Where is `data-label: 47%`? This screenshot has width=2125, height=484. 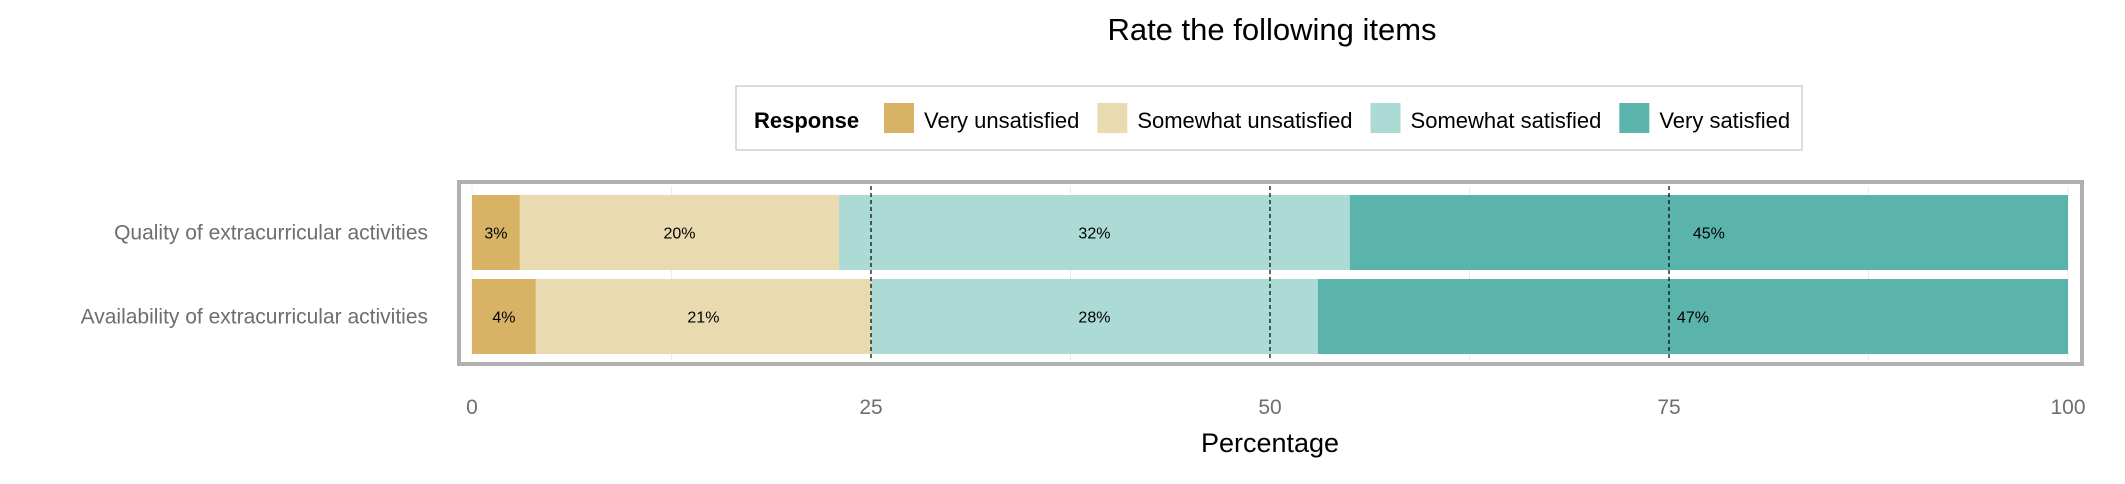 data-label: 47% is located at coordinates (1693, 318).